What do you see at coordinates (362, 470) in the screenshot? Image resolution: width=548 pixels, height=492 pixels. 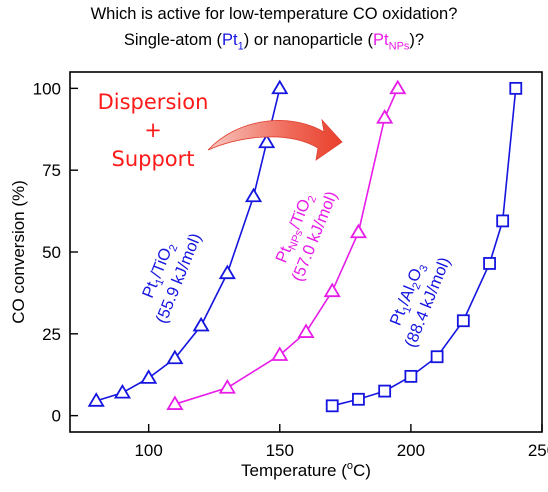 I see `x-axis-label-unit: C)` at bounding box center [362, 470].